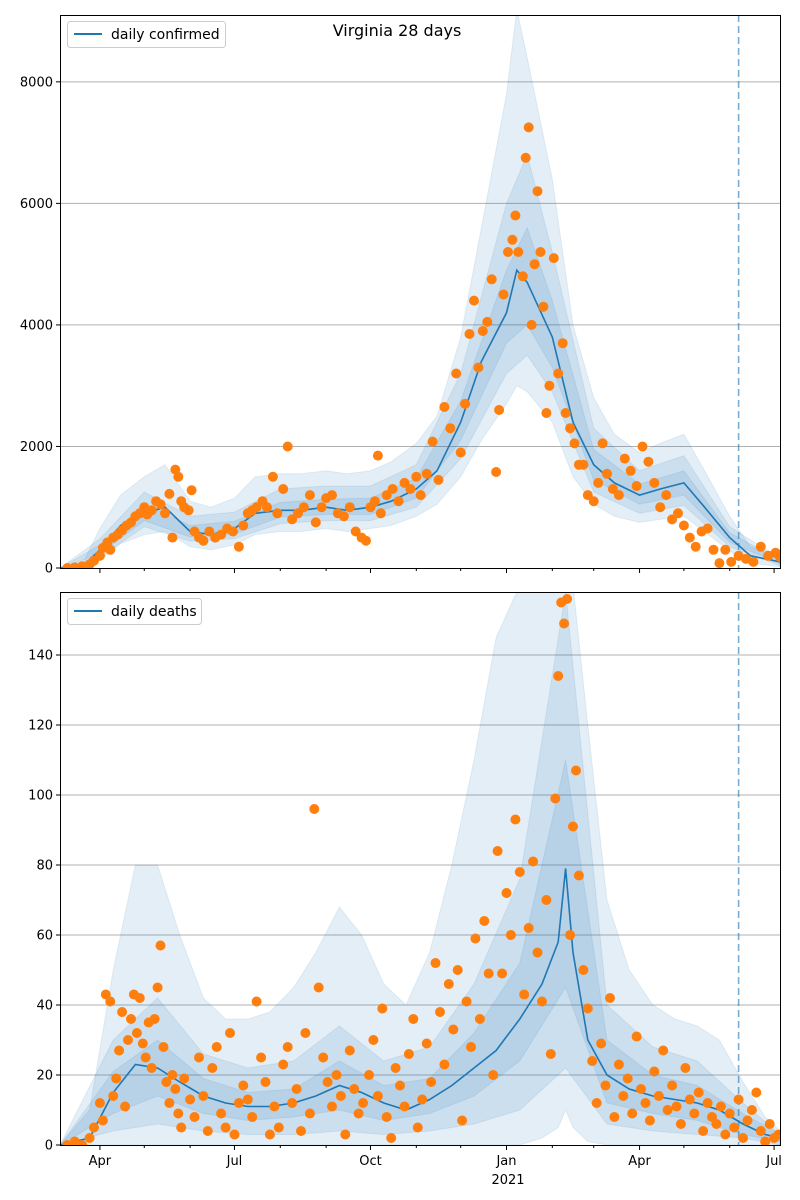 This screenshot has width=800, height=1200. Describe the element at coordinates (49, 1146) in the screenshot. I see `bot-y-tick-label: 0` at that location.